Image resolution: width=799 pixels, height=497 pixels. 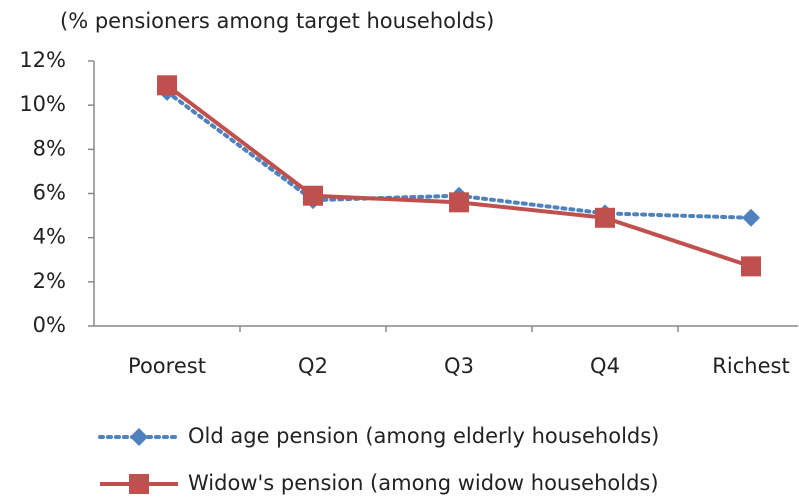 What do you see at coordinates (49, 281) in the screenshot?
I see `y-tick-label: 2%` at bounding box center [49, 281].